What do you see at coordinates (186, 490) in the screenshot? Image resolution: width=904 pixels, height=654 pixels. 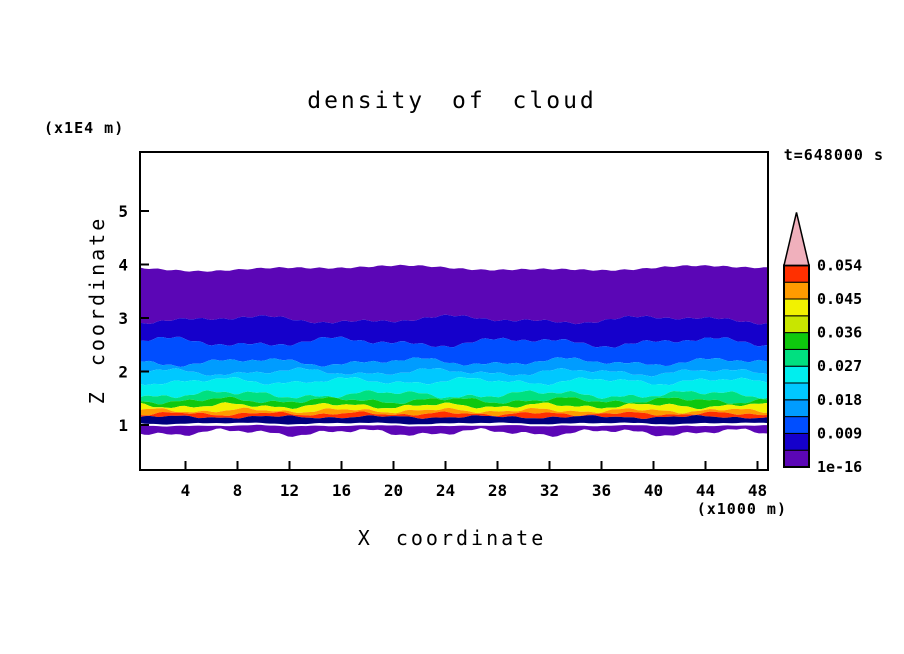 I see `x-tick-label: 4` at bounding box center [186, 490].